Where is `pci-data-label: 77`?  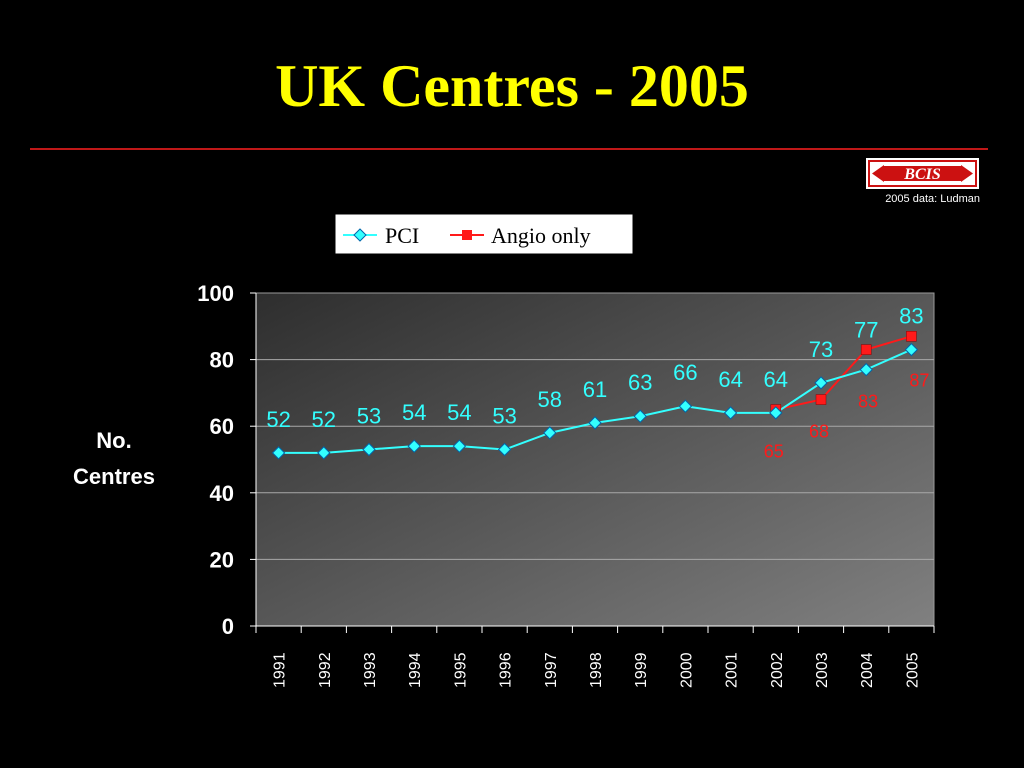
pci-data-label: 77 is located at coordinates (866, 330).